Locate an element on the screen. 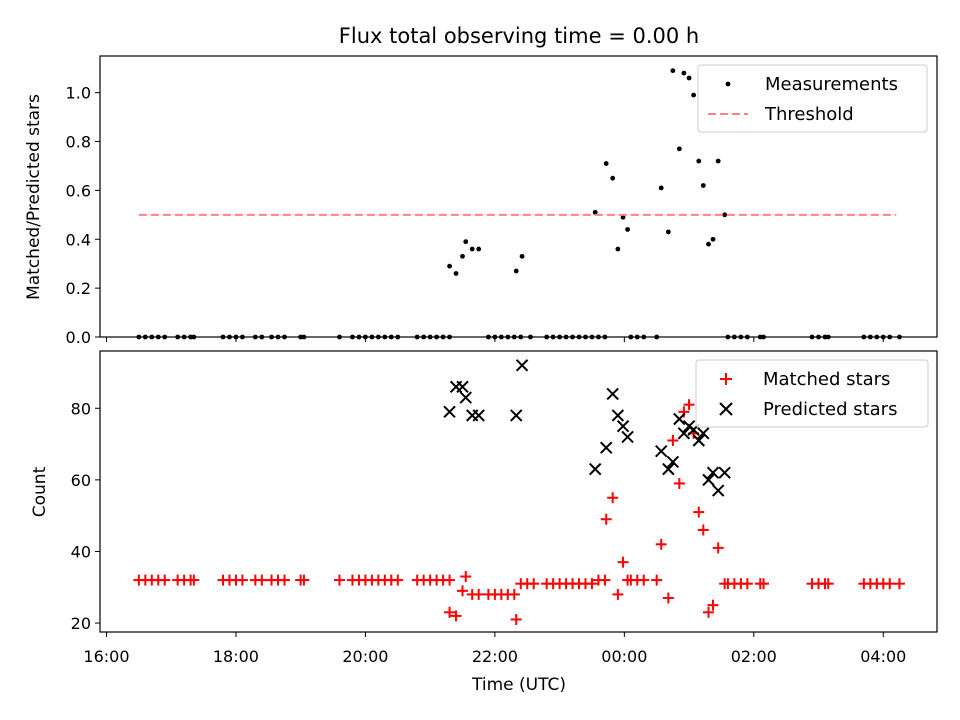  legend-measurements-label: Measurements is located at coordinates (831, 84).